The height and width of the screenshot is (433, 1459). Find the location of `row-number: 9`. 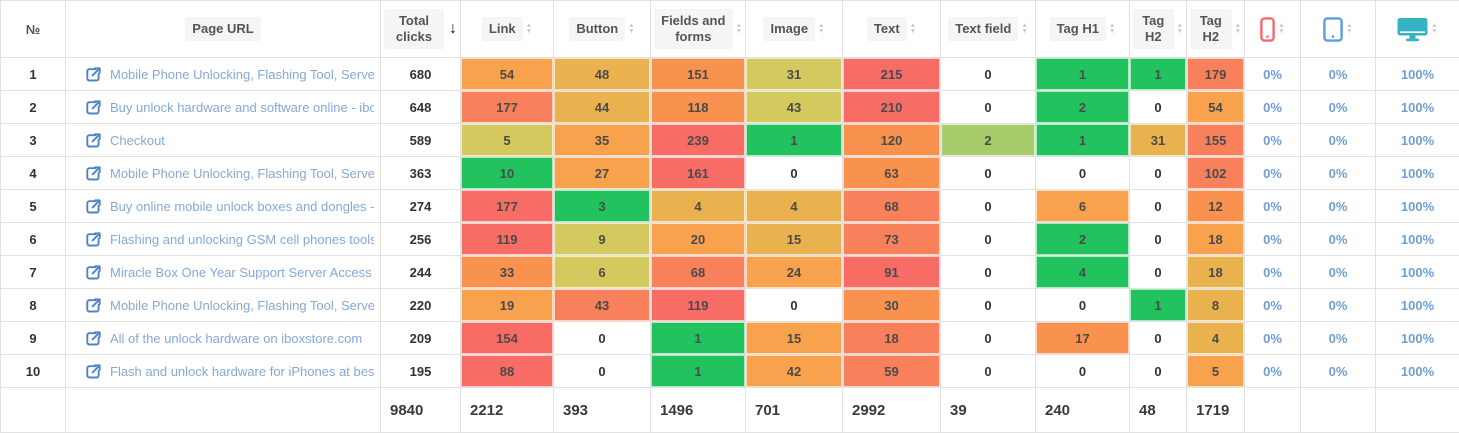

row-number: 9 is located at coordinates (33, 338).